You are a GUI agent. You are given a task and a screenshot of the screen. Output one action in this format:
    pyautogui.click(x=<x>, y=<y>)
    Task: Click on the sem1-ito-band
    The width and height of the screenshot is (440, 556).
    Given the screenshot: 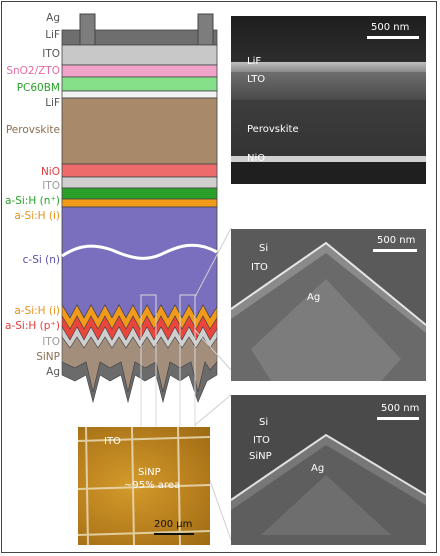 What is the action you would take?
    pyautogui.click(x=328, y=86)
    